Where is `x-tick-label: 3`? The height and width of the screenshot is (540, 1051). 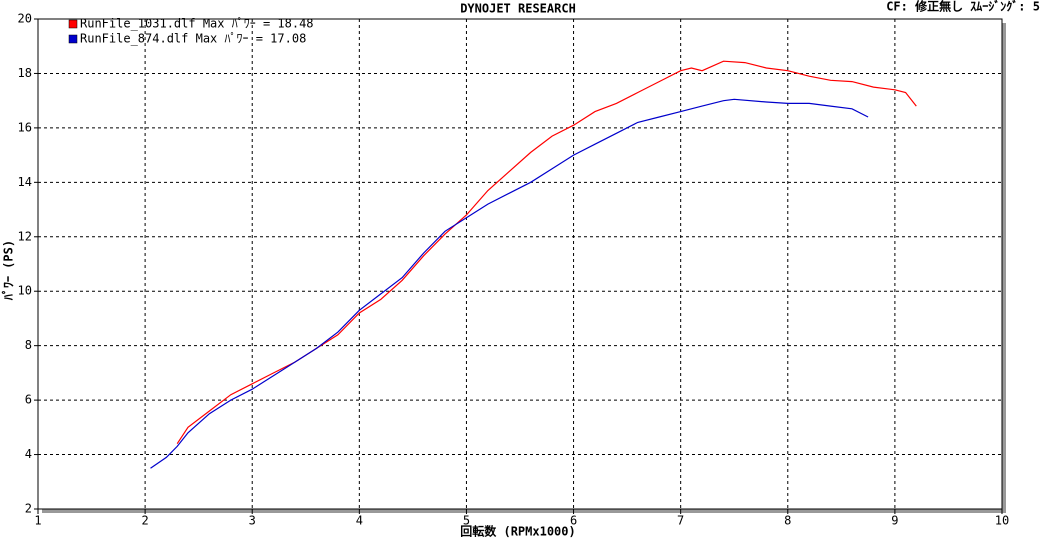
x-tick-label: 3 is located at coordinates (252, 521).